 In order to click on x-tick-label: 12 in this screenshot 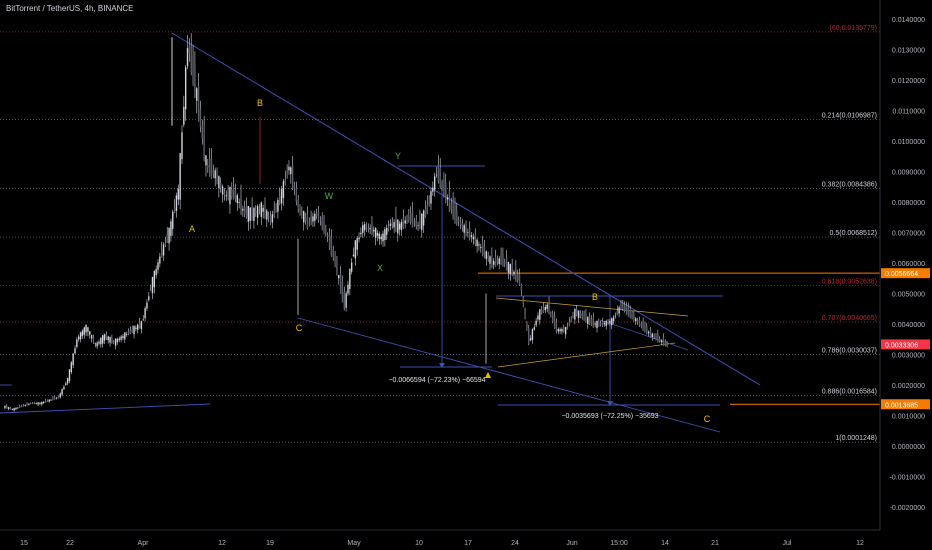, I will do `click(222, 543)`.